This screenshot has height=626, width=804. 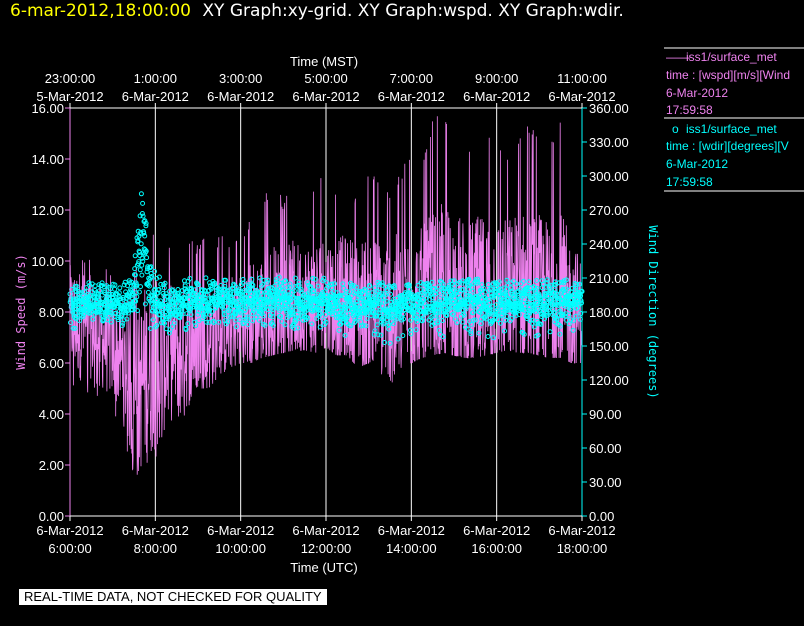 What do you see at coordinates (601, 516) in the screenshot?
I see `y-right-tick-label: 0.00` at bounding box center [601, 516].